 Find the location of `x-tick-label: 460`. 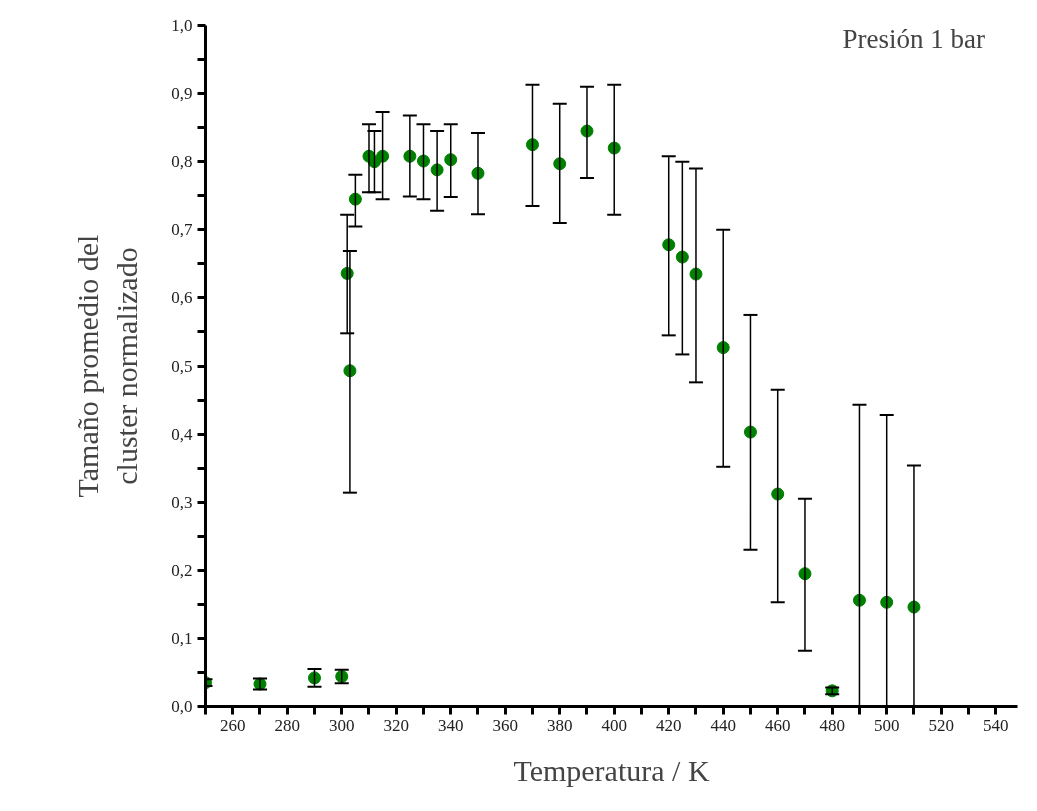

x-tick-label: 460 is located at coordinates (777, 725).